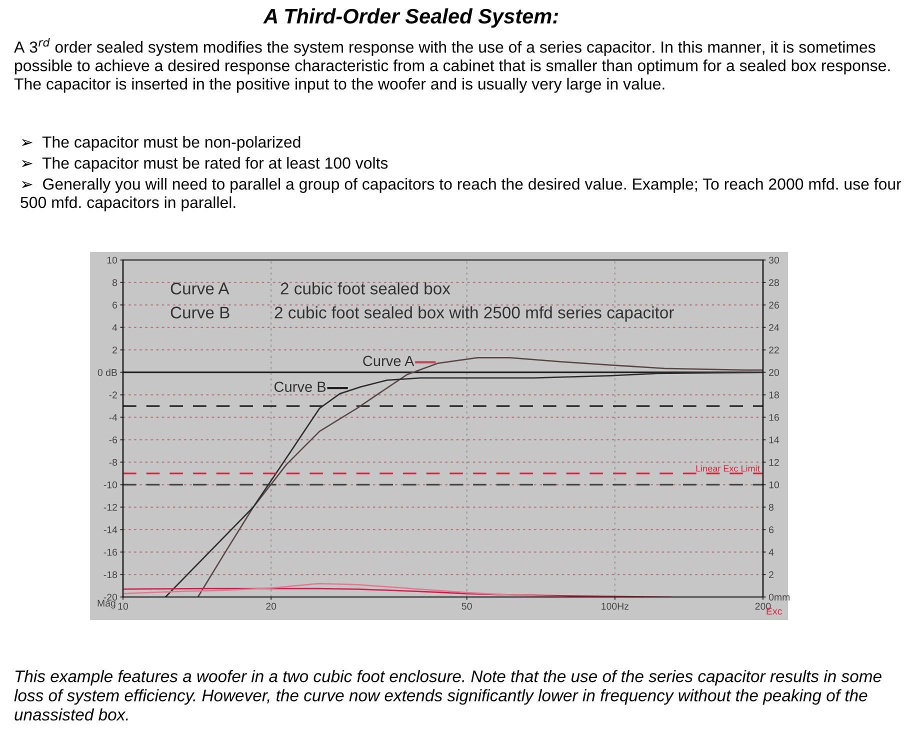  What do you see at coordinates (774, 350) in the screenshot?
I see `y2-tick-label: 22` at bounding box center [774, 350].